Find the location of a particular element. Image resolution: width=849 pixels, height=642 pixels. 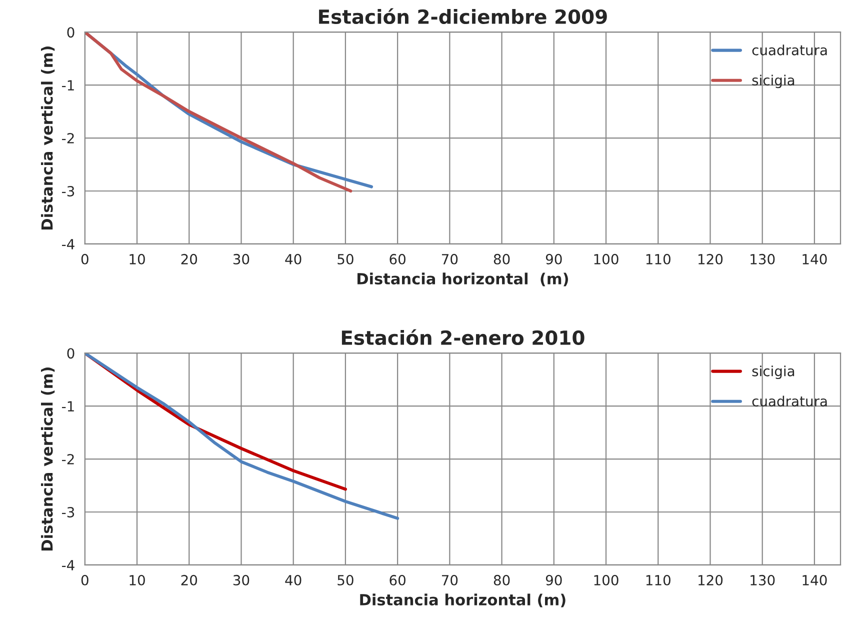

chart-title: Estación 2-enero 2010 is located at coordinates (463, 337).